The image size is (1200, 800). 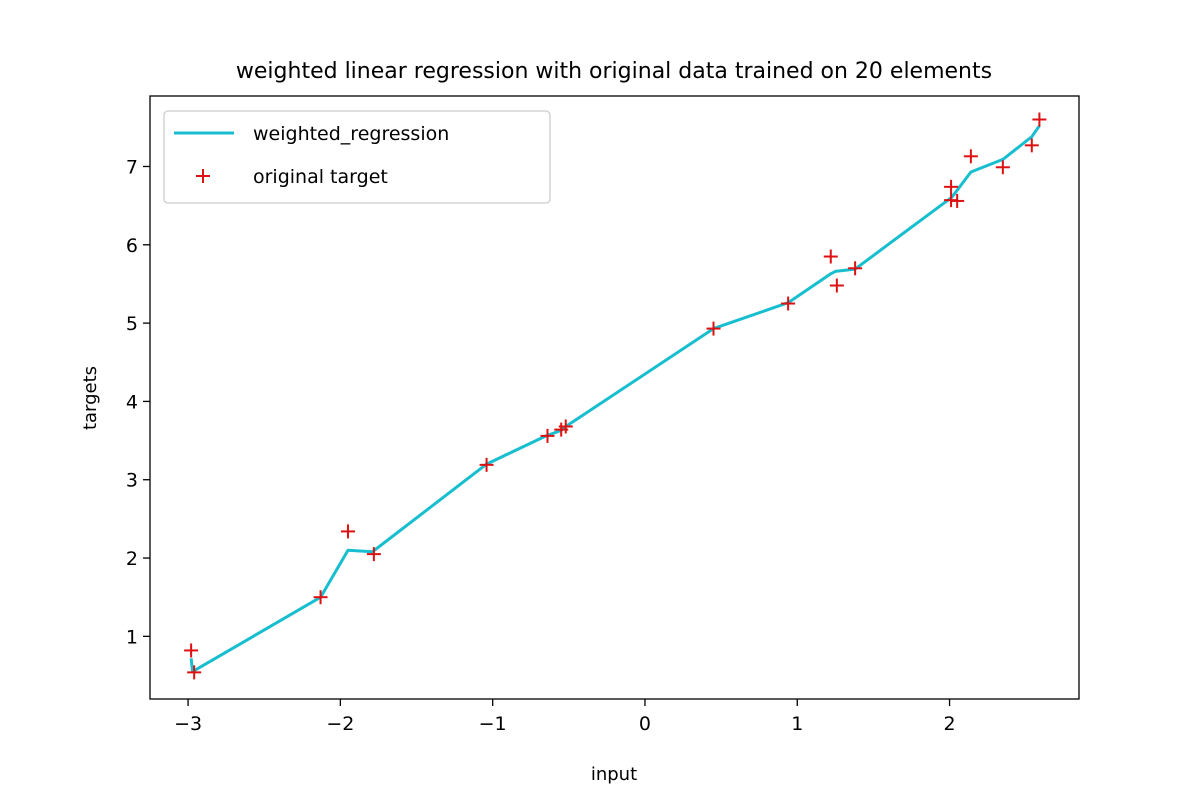 What do you see at coordinates (188, 724) in the screenshot?
I see `x-tick-label: −3` at bounding box center [188, 724].